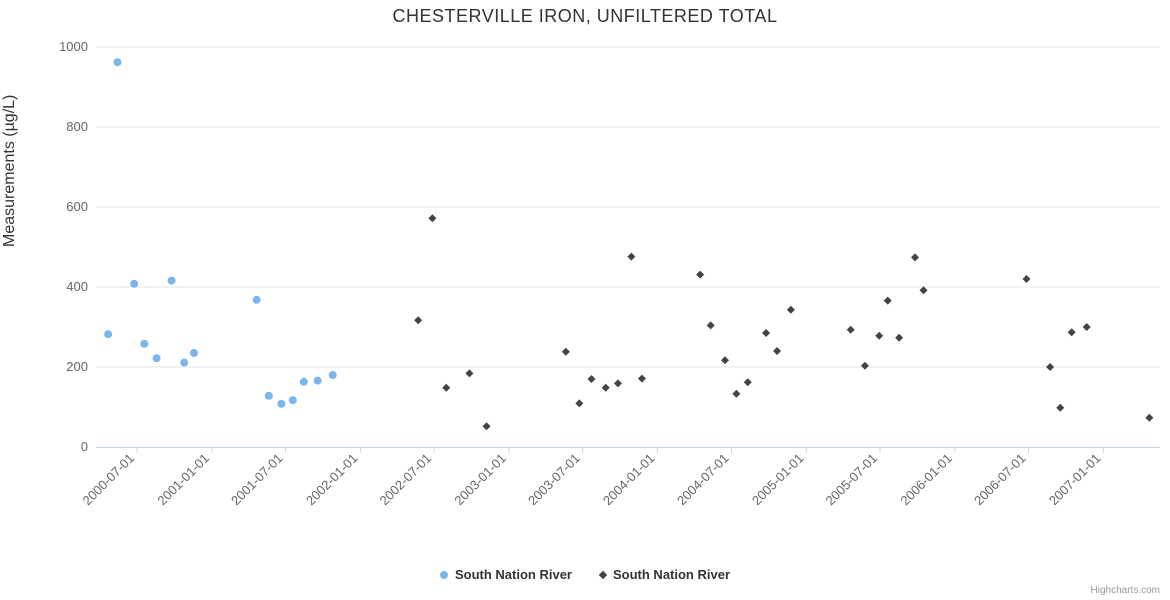 Image resolution: width=1170 pixels, height=600 pixels. I want to click on x-axis-tick-label: 2003-07-01, so click(554, 480).